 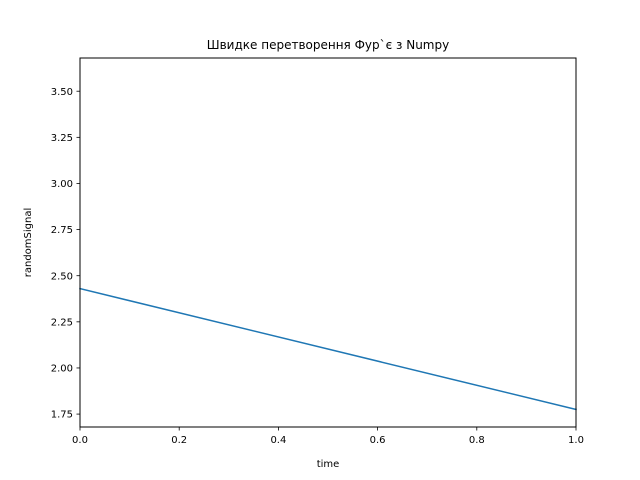 I want to click on y-axis-ticks: 1.75 2.00 2.25 2.50 2.75 3.00 3.25 3.50, so click(x=65, y=254).